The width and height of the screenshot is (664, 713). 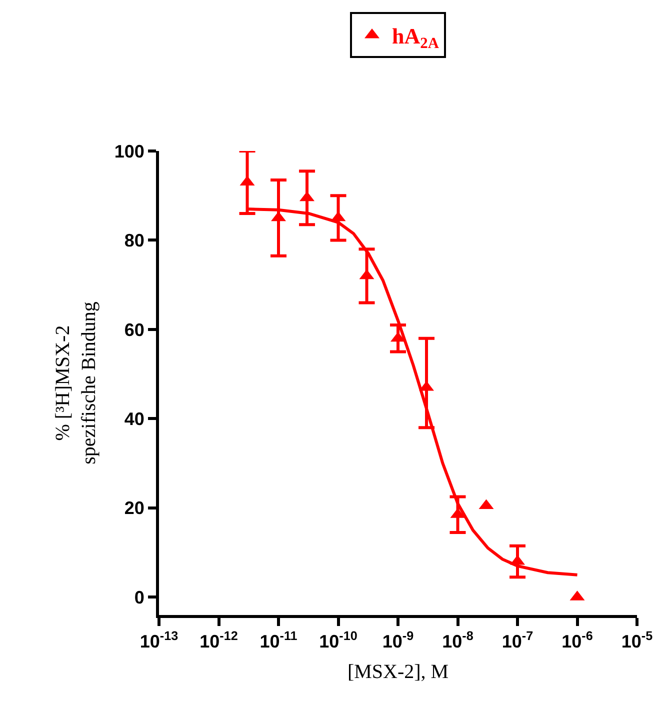 What do you see at coordinates (139, 597) in the screenshot?
I see `y-tick-label: 0` at bounding box center [139, 597].